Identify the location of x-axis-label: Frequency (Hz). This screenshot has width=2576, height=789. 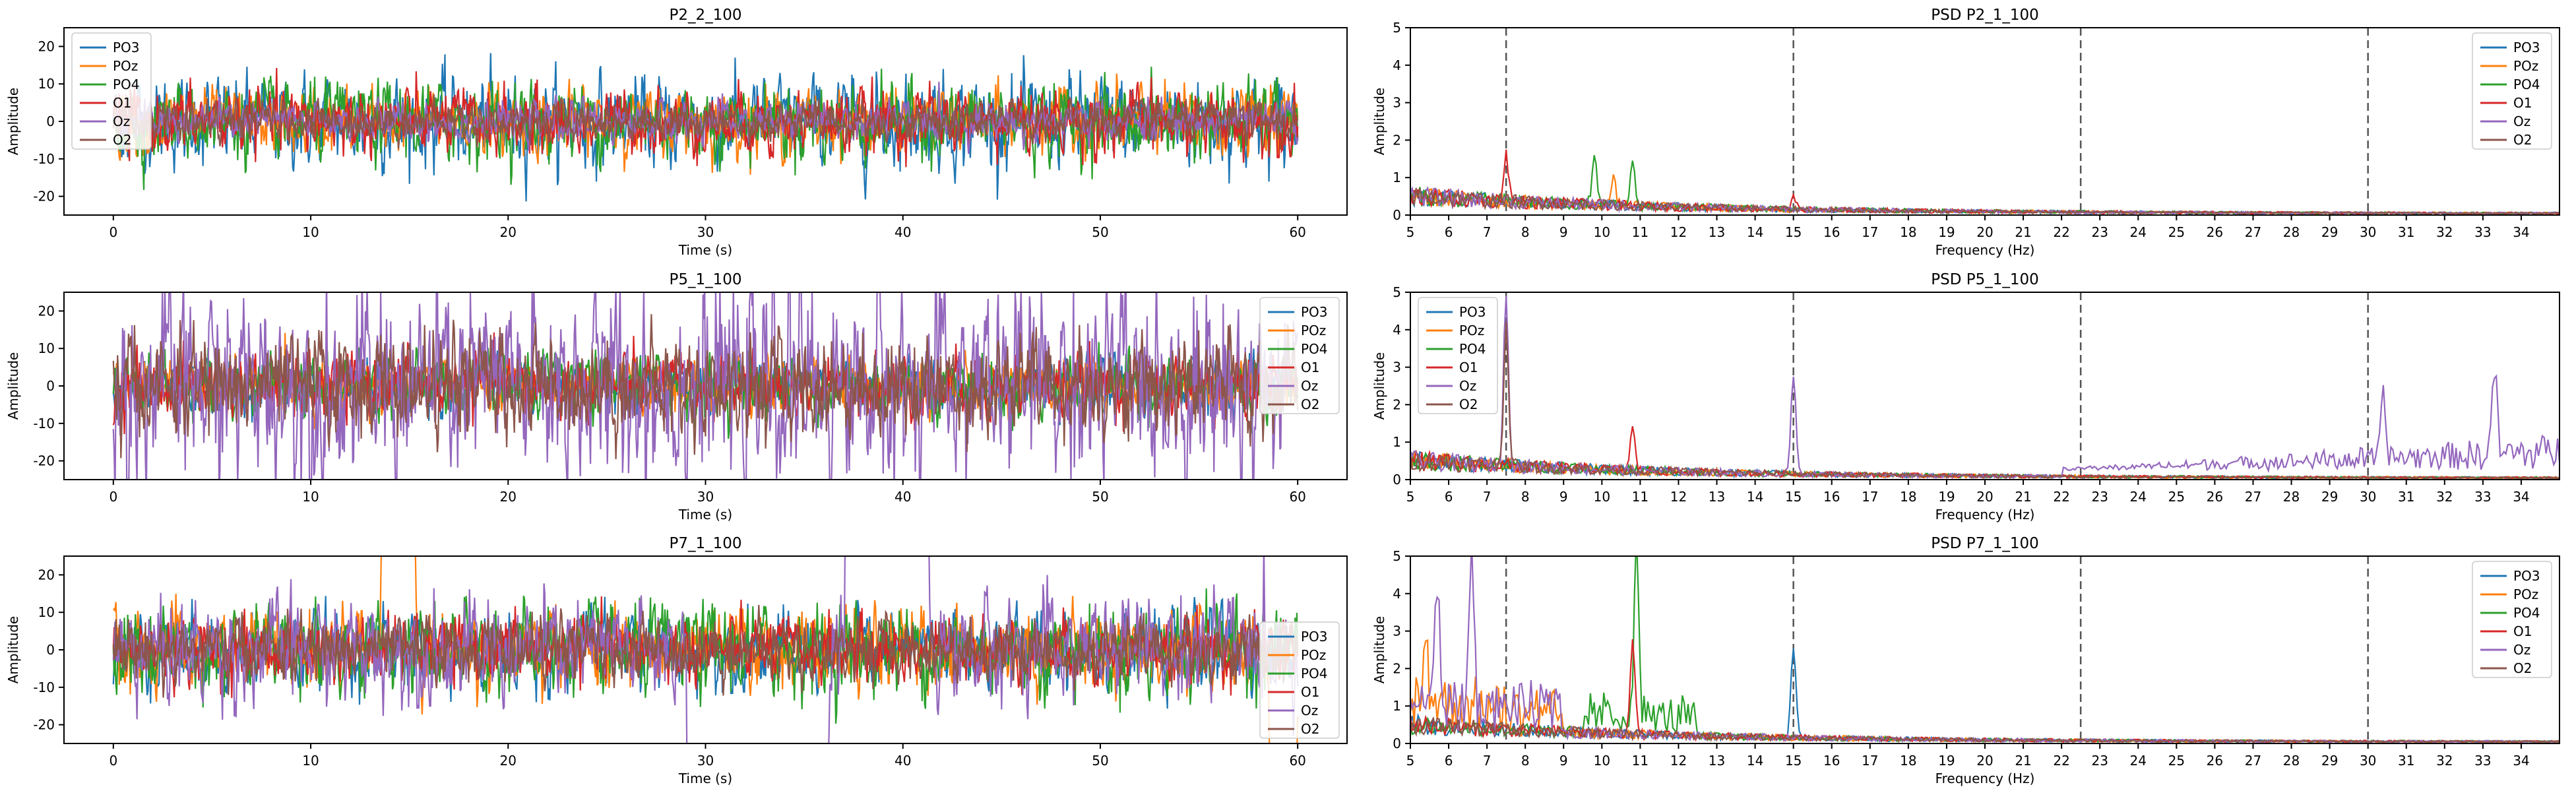
(1985, 514).